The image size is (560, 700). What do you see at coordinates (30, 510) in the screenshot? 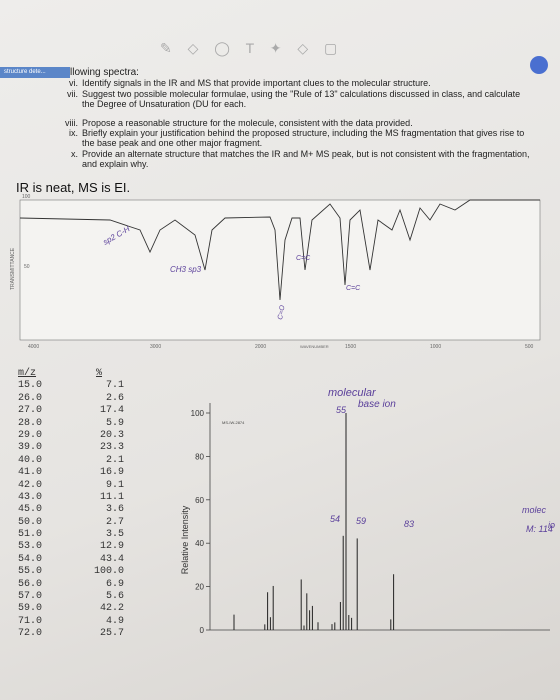
I see `mz-cell: 45.0` at bounding box center [30, 510].